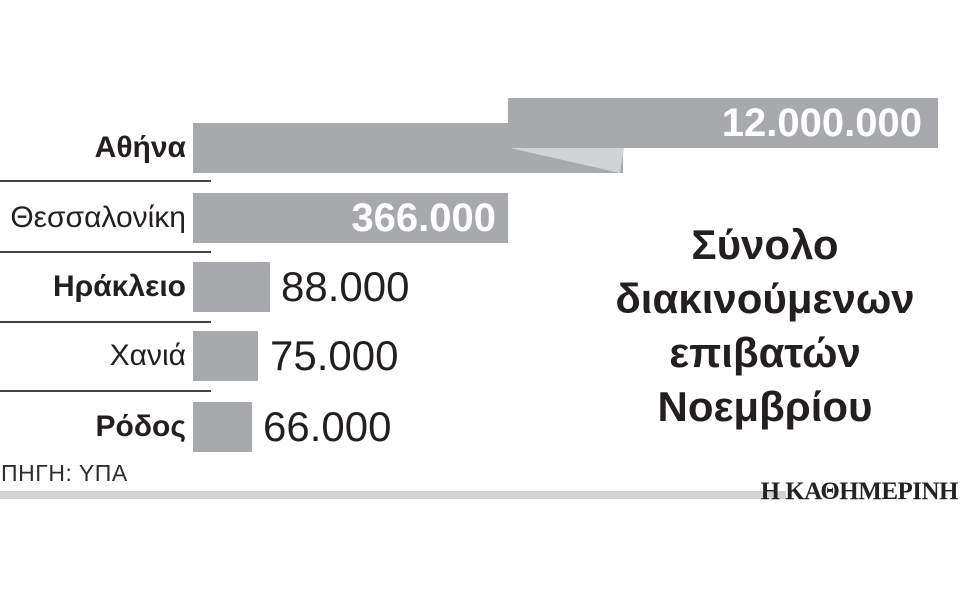 Image resolution: width=960 pixels, height=600 pixels. Describe the element at coordinates (64, 473) in the screenshot. I see `source-note: ΠΗΓΗ: ΥΠΑ` at that location.